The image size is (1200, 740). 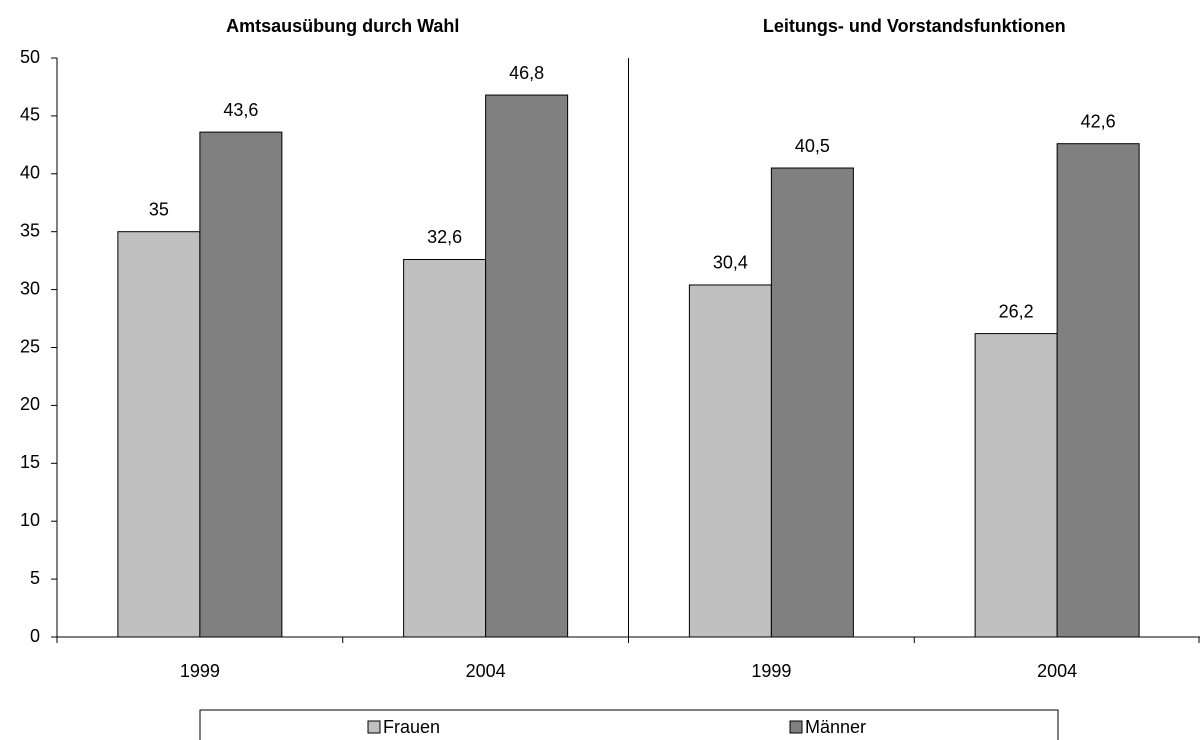 I want to click on legend-label: Männer, so click(x=835, y=727).